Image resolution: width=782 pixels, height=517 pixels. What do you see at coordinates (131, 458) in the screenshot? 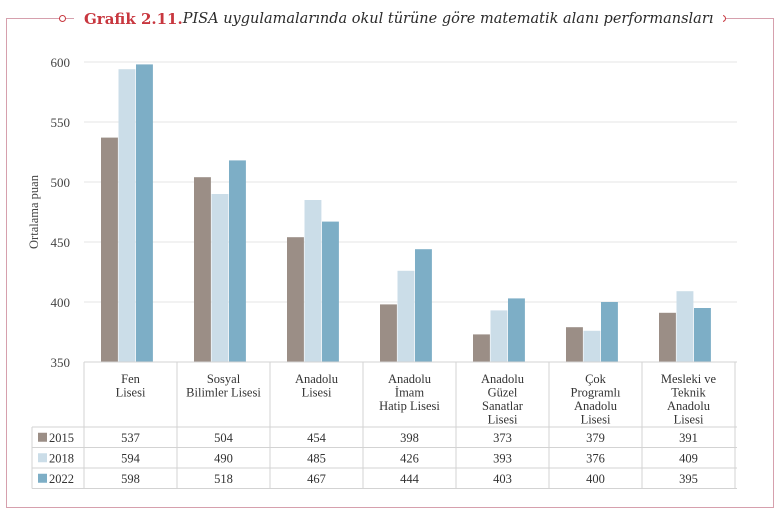
I see `data-label: 594` at bounding box center [131, 458].